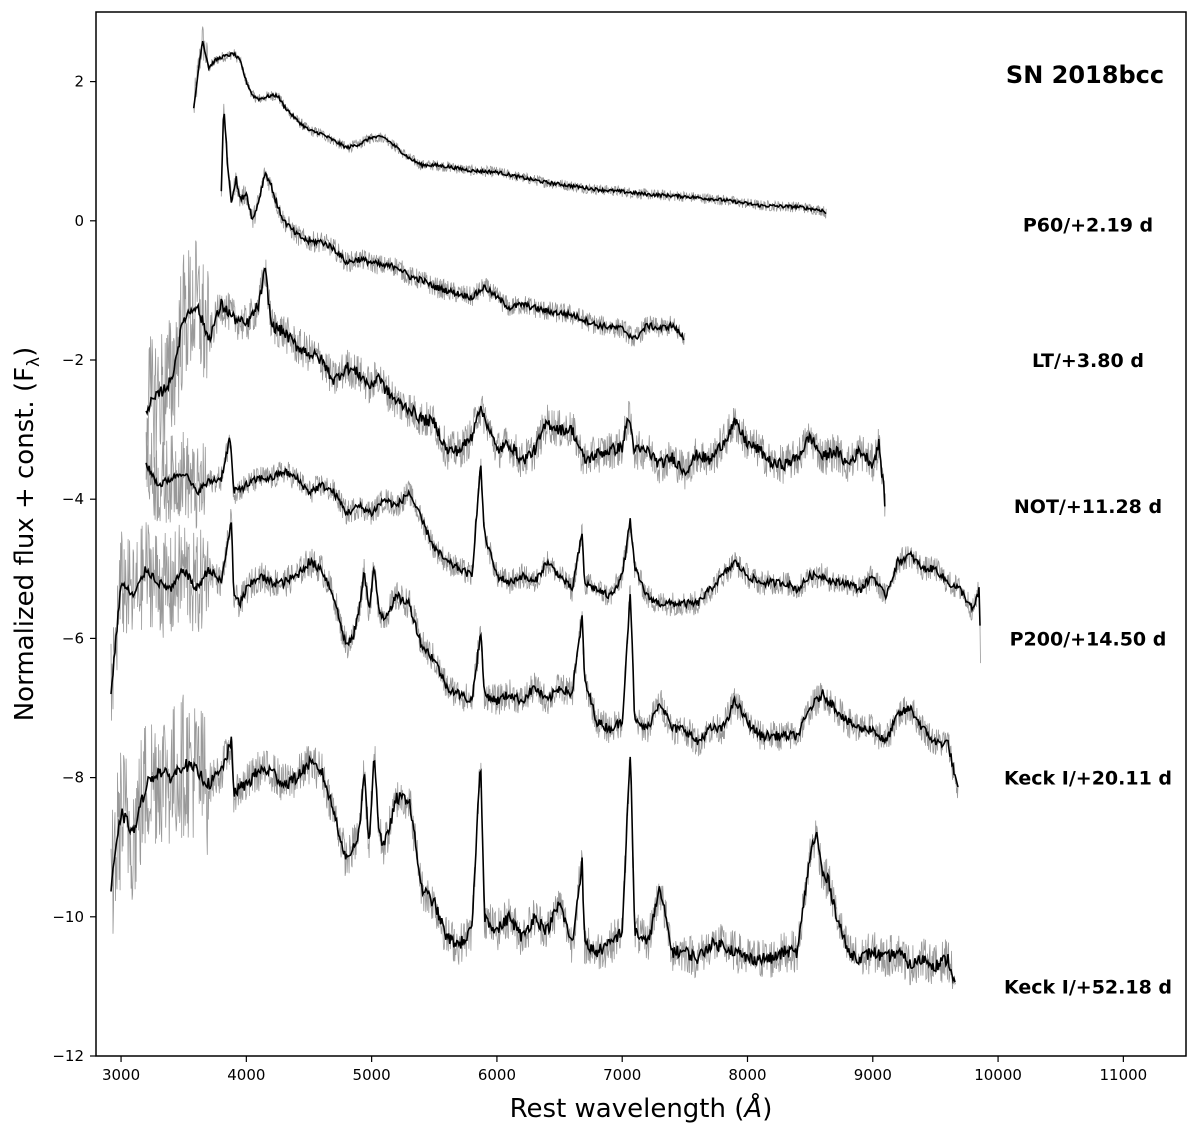  What do you see at coordinates (1088, 987) in the screenshot?
I see `series-label: Keck I/+52.18 d` at bounding box center [1088, 987].